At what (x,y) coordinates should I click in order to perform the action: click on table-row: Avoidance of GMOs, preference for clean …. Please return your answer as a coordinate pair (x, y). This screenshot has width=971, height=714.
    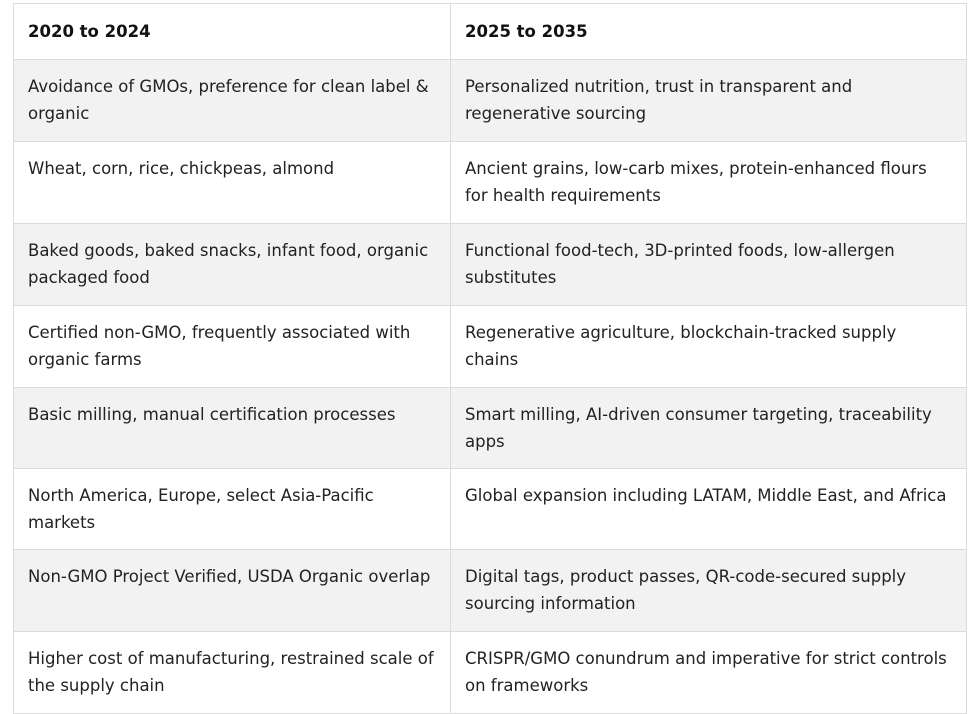
    Looking at the image, I should click on (490, 100).